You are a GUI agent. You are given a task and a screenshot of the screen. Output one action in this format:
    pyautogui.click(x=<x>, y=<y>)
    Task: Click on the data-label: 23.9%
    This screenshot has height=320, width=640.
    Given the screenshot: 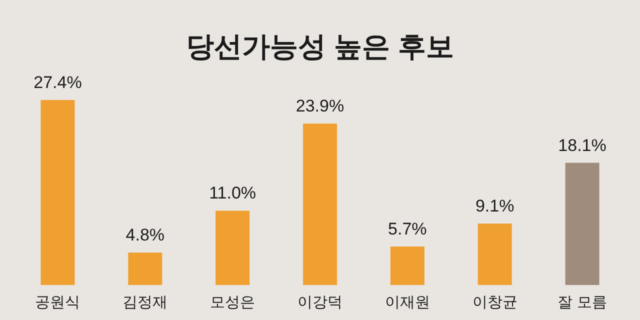 What is the action you would take?
    pyautogui.click(x=320, y=106)
    